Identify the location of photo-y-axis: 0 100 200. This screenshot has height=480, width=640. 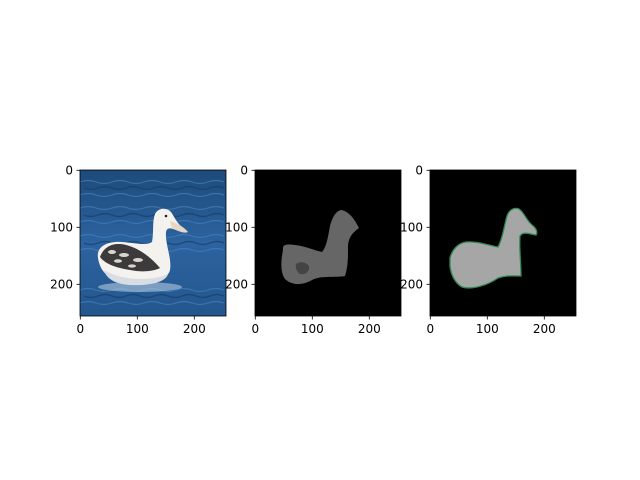
(65, 228).